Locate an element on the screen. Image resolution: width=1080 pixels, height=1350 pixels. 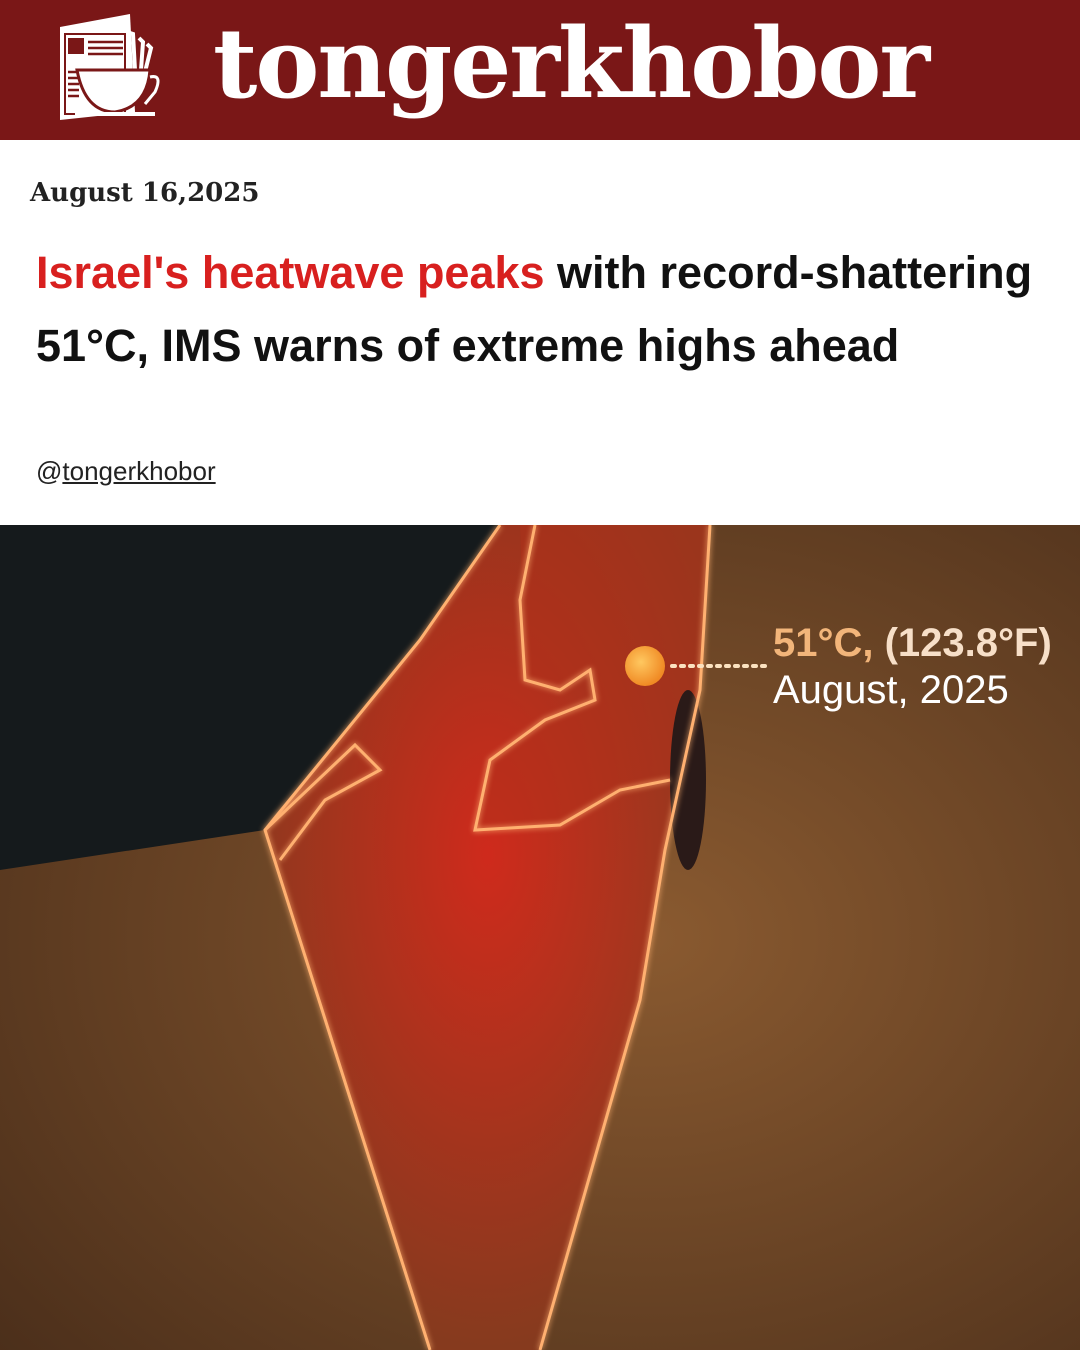
brand-name: tongerkhobor is located at coordinates (571, 63).